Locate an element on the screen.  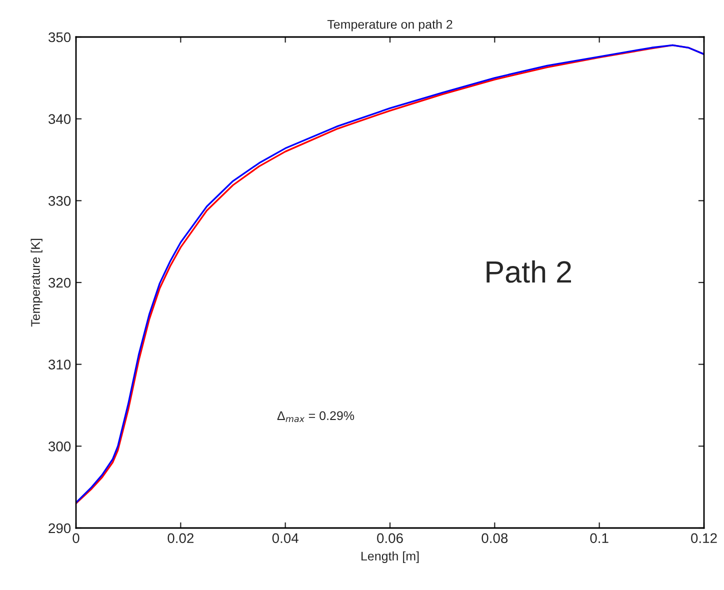
annotation: Path 2 is located at coordinates (529, 271).